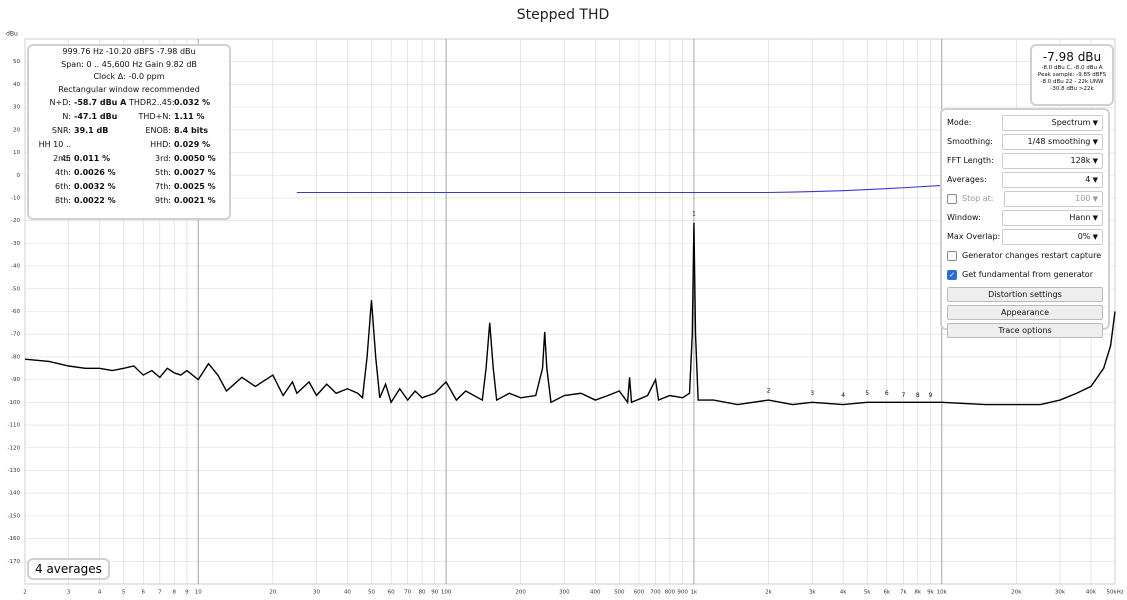 The height and width of the screenshot is (600, 1127). What do you see at coordinates (1025, 330) in the screenshot?
I see `button: Trace options` at bounding box center [1025, 330].